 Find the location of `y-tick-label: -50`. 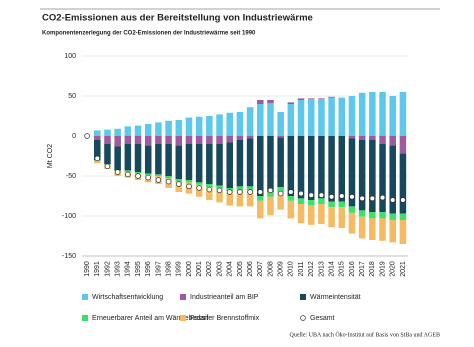

y-tick-label: -50 is located at coordinates (71, 176).